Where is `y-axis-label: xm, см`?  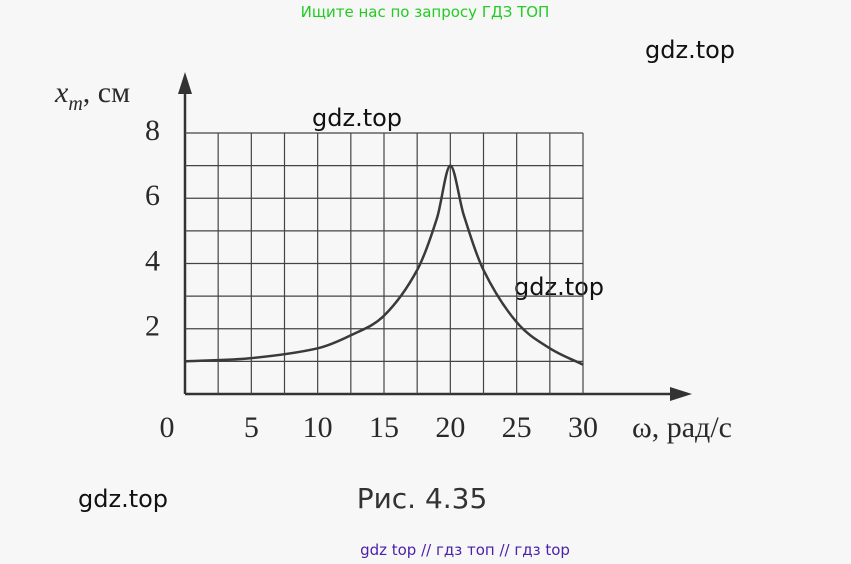
y-axis-label: xm, см is located at coordinates (92, 95).